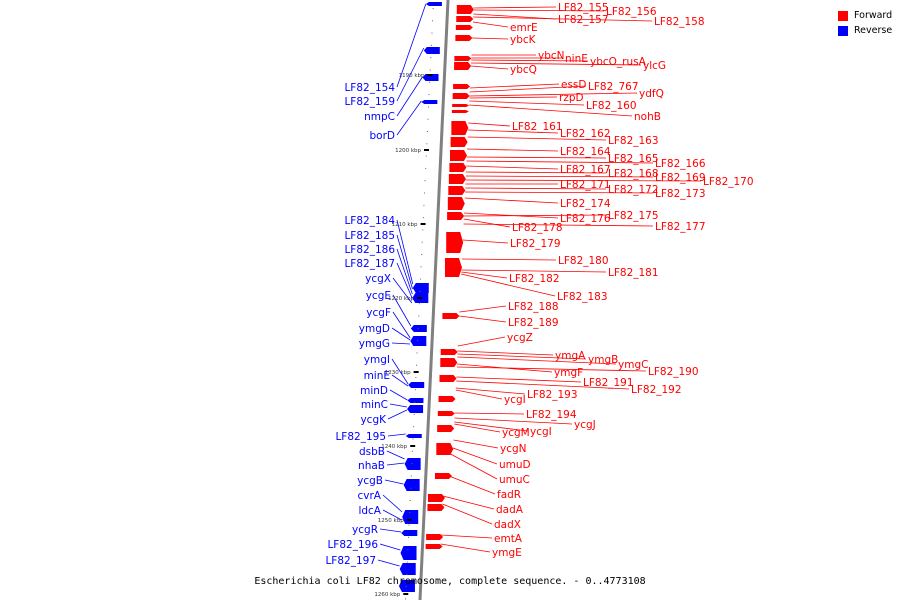 This screenshot has height=600, width=900. What do you see at coordinates (843, 30) in the screenshot?
I see `reverse-swatch` at bounding box center [843, 30].